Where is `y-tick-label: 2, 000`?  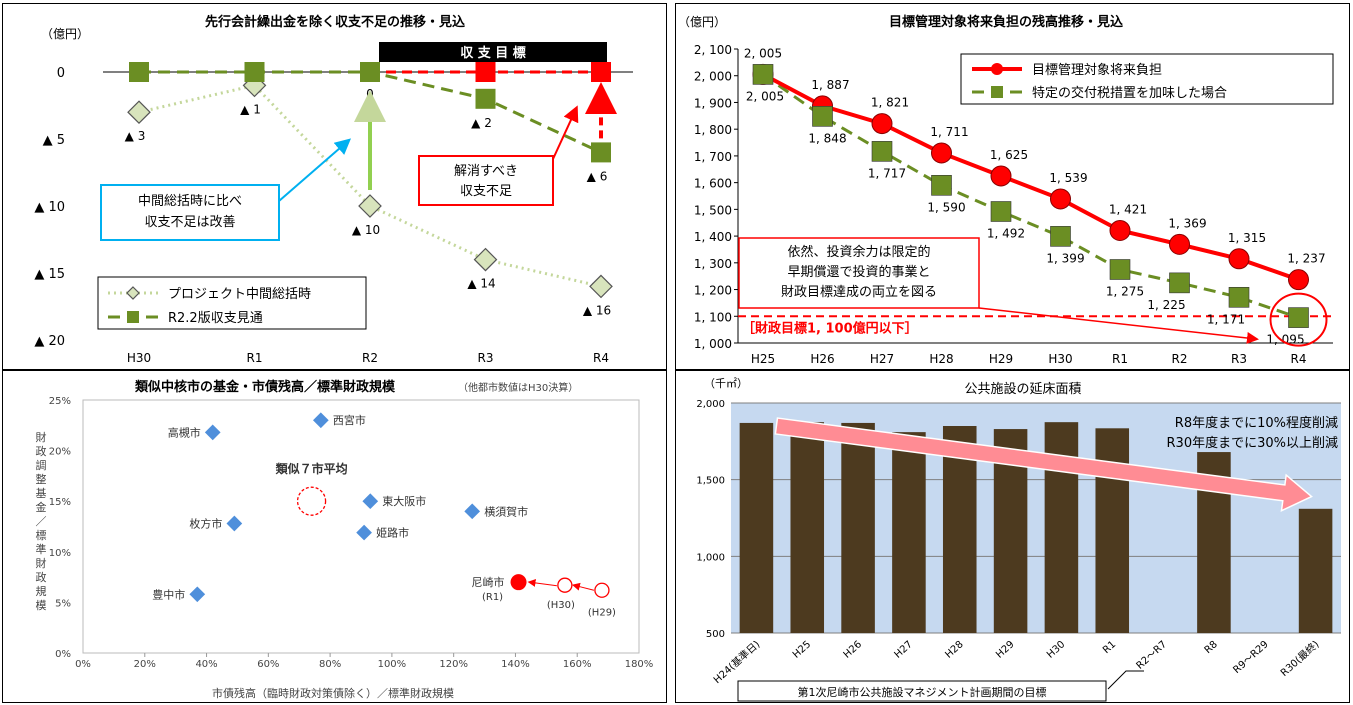
y-tick-label: 2, 000 is located at coordinates (713, 77).